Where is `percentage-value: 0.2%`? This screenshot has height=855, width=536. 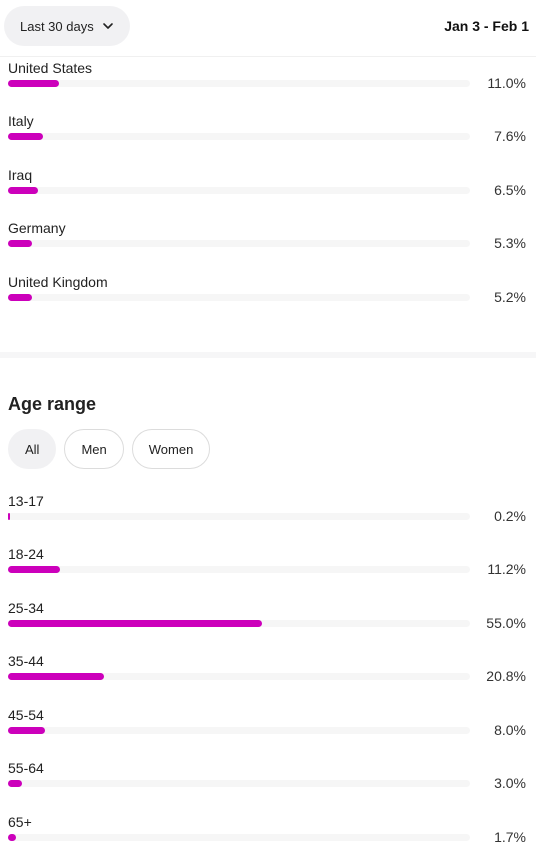
percentage-value: 0.2% is located at coordinates (510, 516).